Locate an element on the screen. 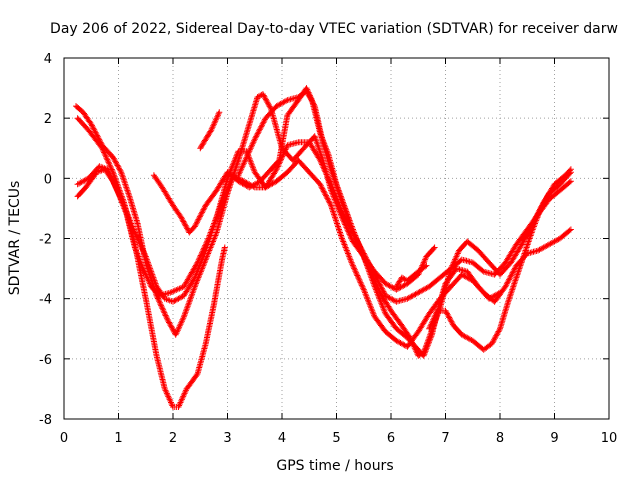 This screenshot has height=480, width=640. series-8-markers is located at coordinates (210, 130).